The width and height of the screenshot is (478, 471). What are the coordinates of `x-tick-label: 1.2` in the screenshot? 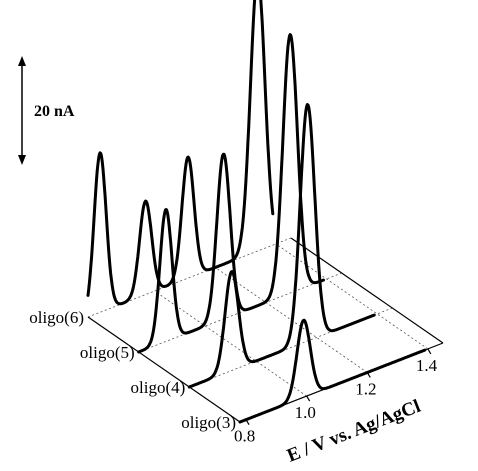 It's located at (365, 388).